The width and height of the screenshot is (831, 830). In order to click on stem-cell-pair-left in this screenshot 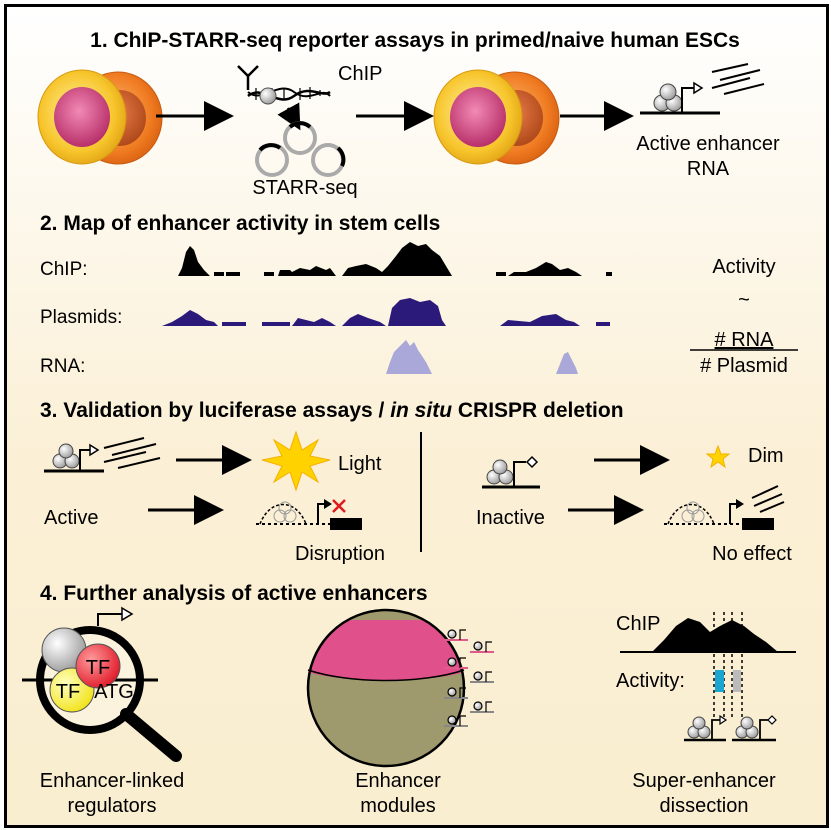, I will do `click(100, 117)`.